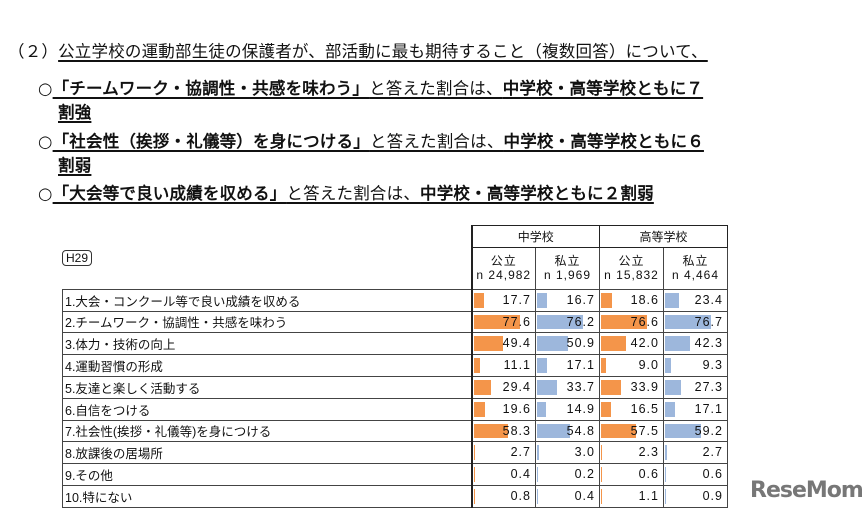  I want to click on column-header: 私立 n 4,464, so click(695, 268).